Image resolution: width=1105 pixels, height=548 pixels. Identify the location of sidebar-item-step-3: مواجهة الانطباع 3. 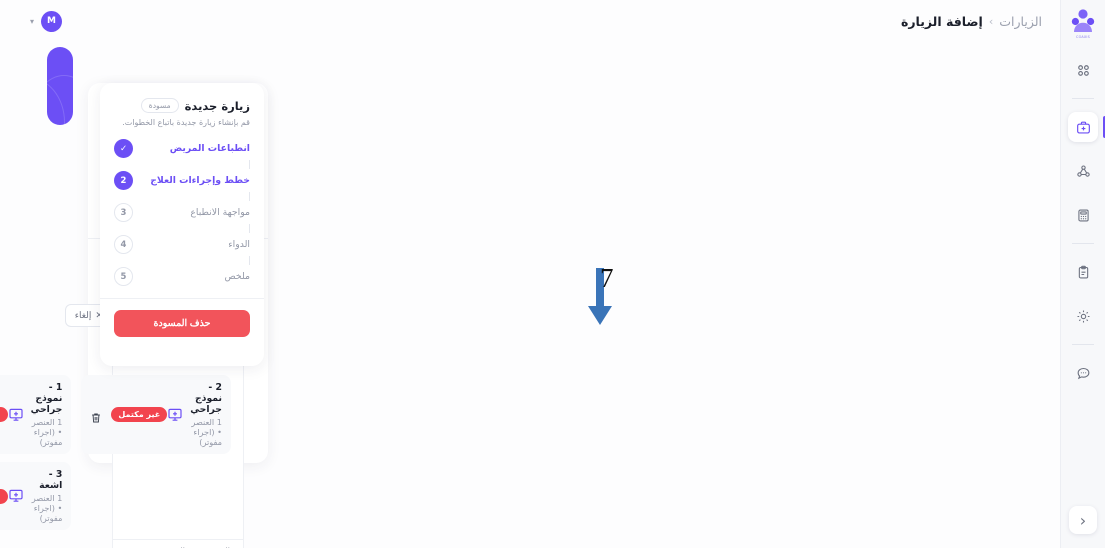
(182, 212).